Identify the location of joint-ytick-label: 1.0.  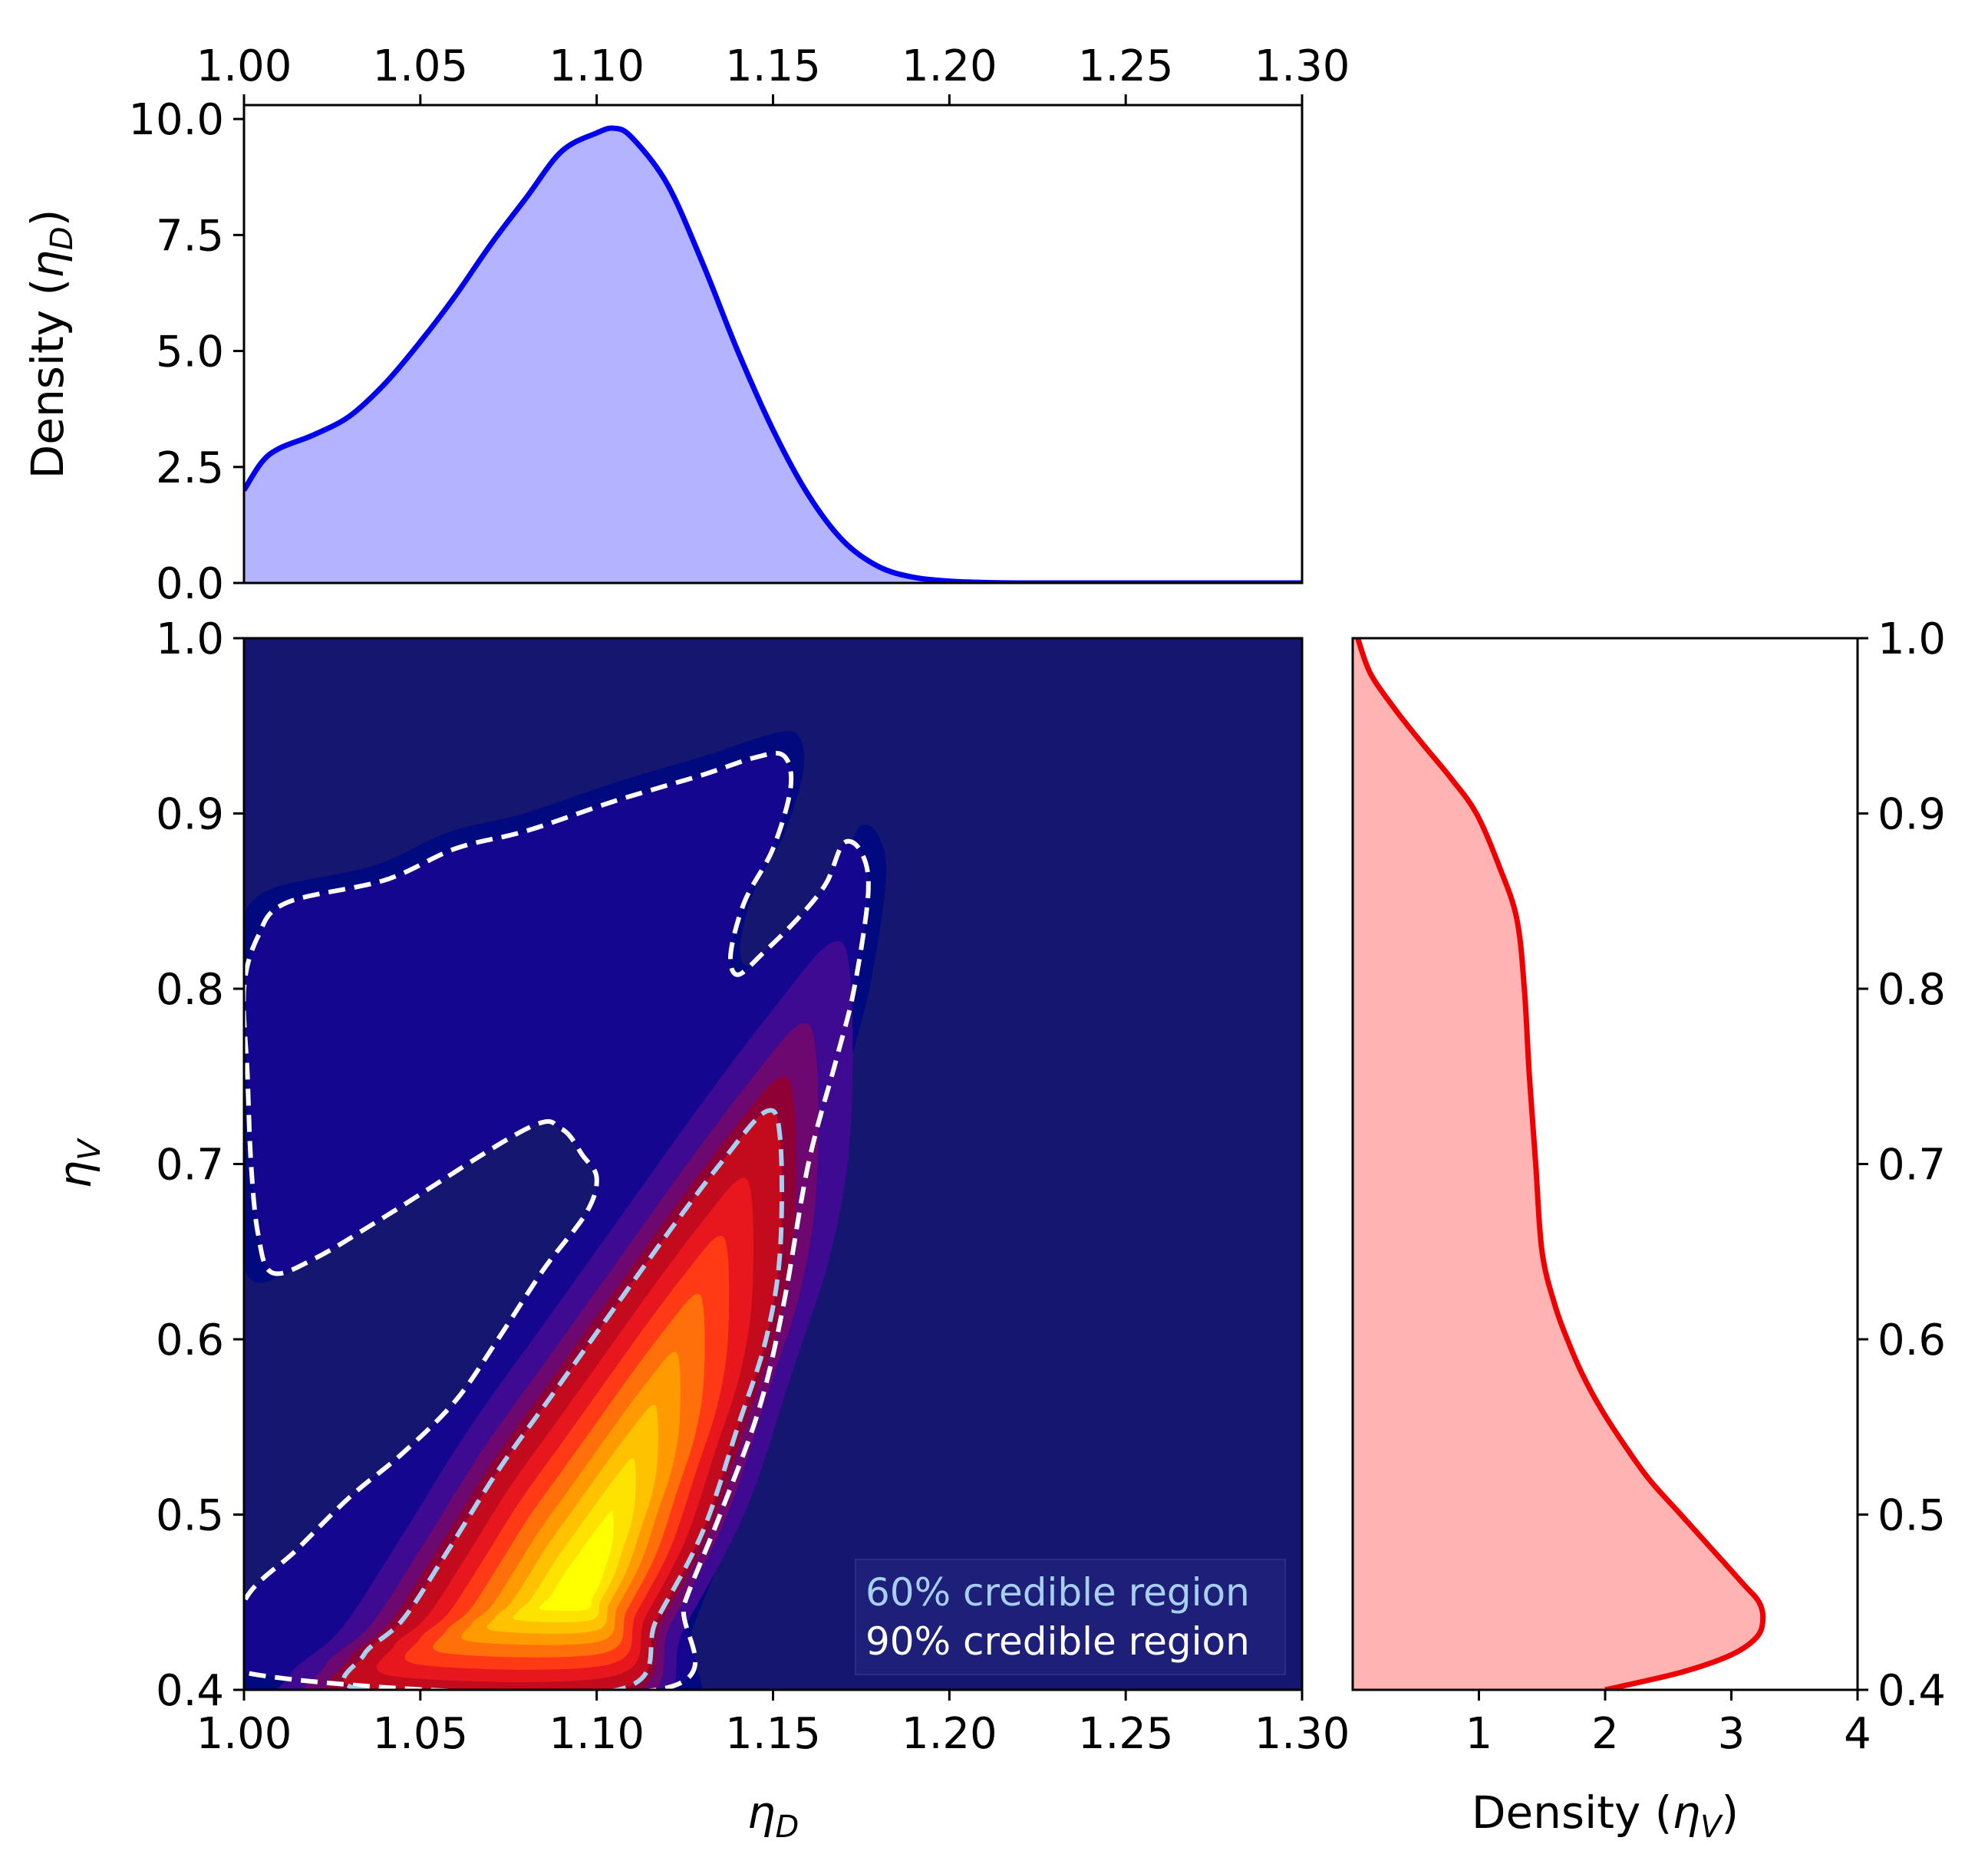
(190, 639).